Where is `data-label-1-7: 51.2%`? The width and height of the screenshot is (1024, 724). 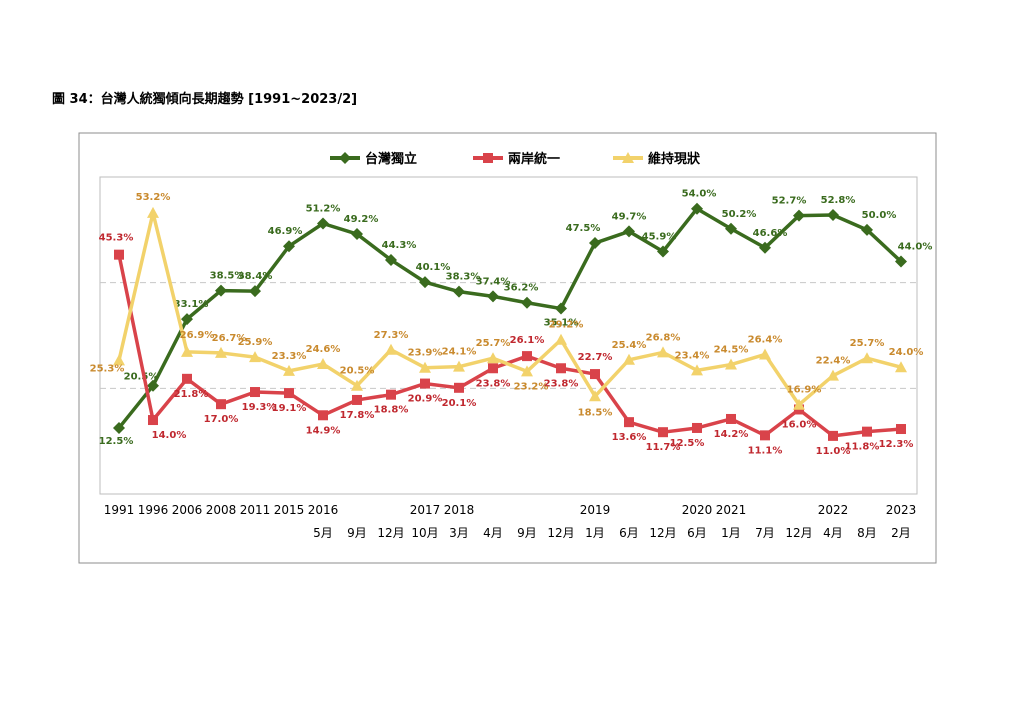
data-label-1-7: 51.2% is located at coordinates (323, 208).